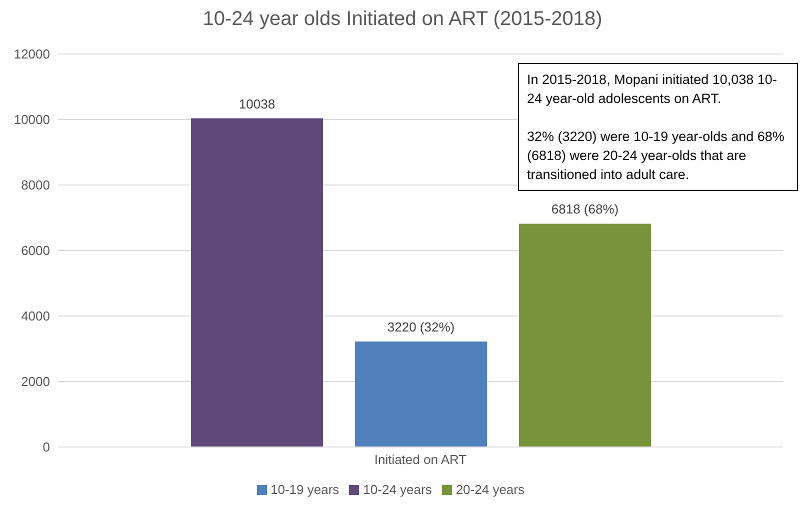 Image resolution: width=805 pixels, height=511 pixels. I want to click on y-tick-label: 6000, so click(35, 250).